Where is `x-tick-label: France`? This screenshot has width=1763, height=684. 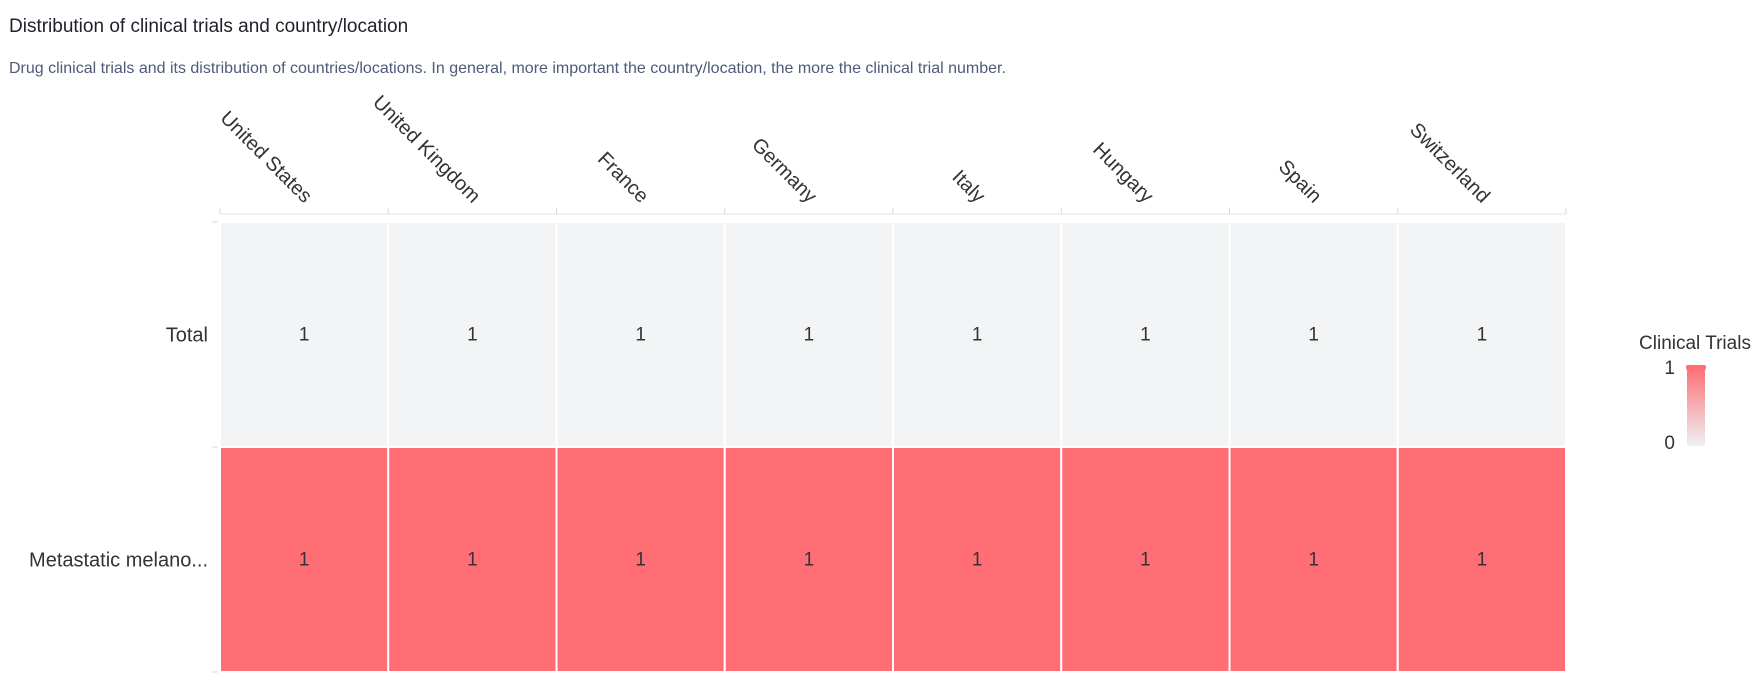
x-tick-label: France is located at coordinates (623, 178).